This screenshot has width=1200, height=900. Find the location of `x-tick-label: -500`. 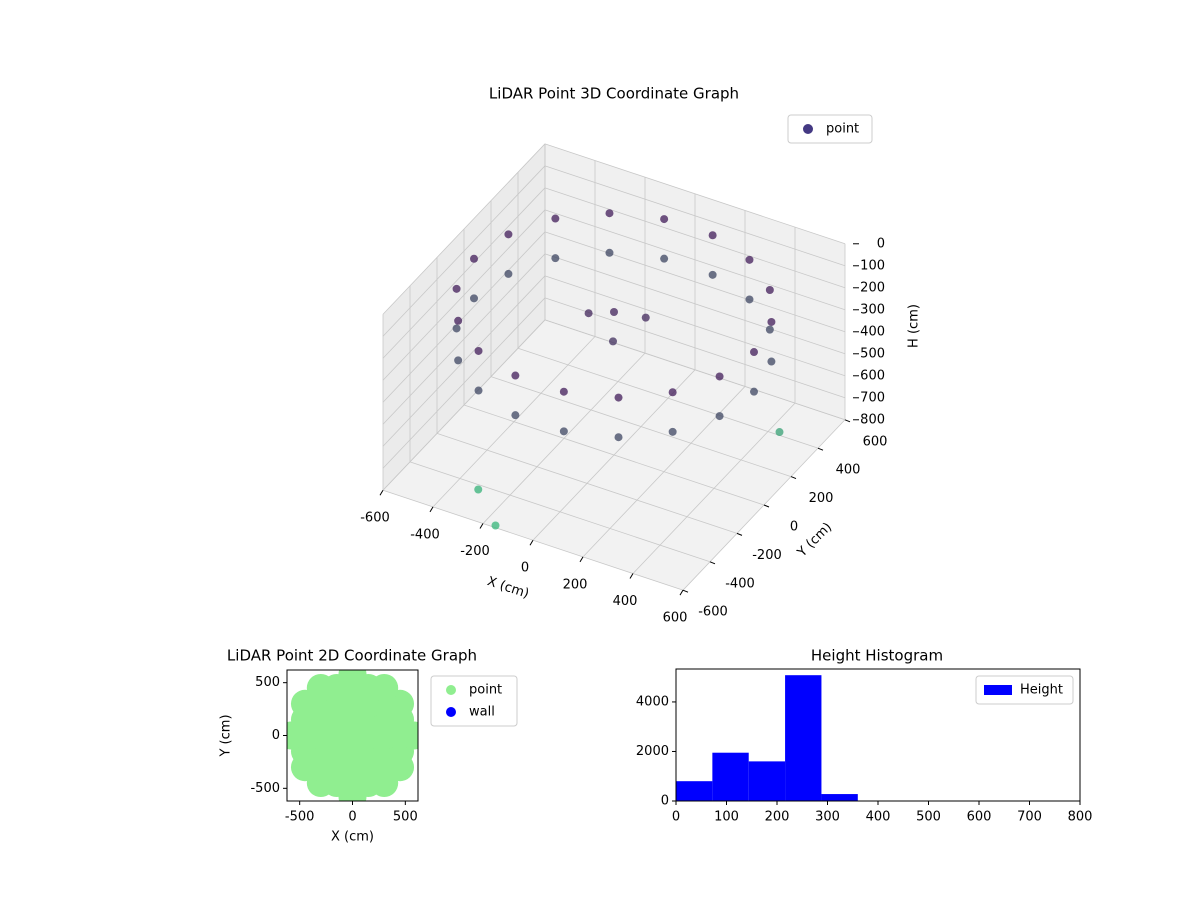

x-tick-label: -500 is located at coordinates (300, 817).